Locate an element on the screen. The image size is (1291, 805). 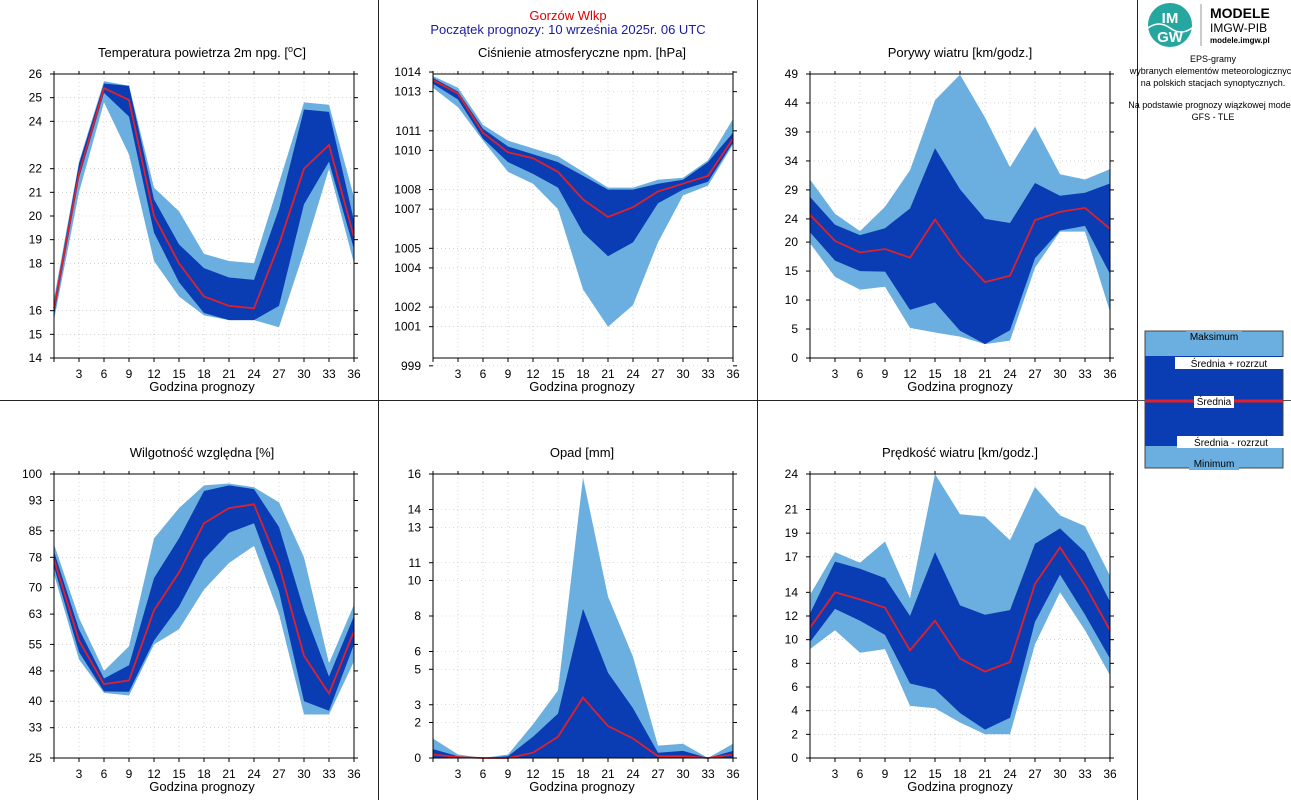
side-info-line: Na podstawie prognozy wiązkowej modelu is located at coordinates (1209, 105).